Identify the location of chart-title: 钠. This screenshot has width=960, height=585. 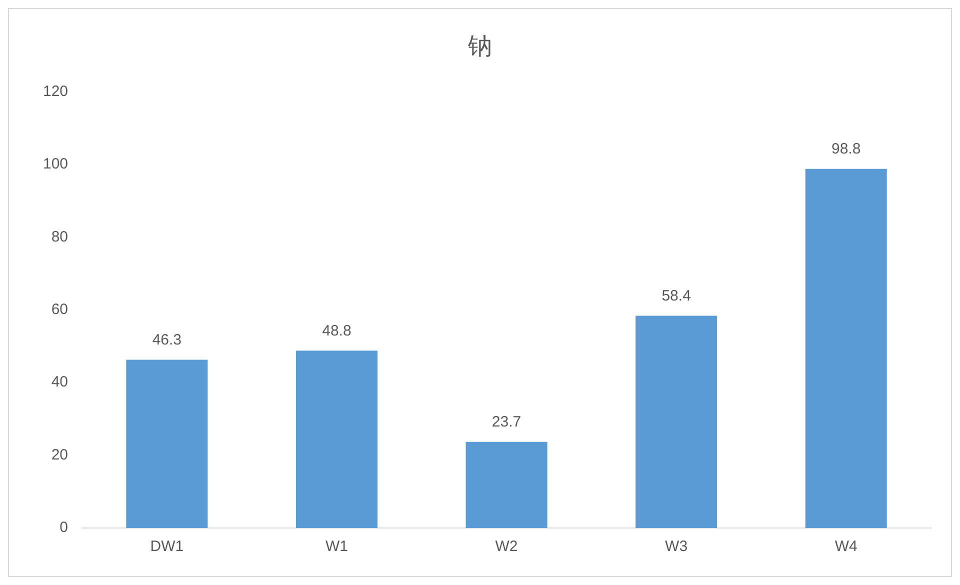
(479, 46).